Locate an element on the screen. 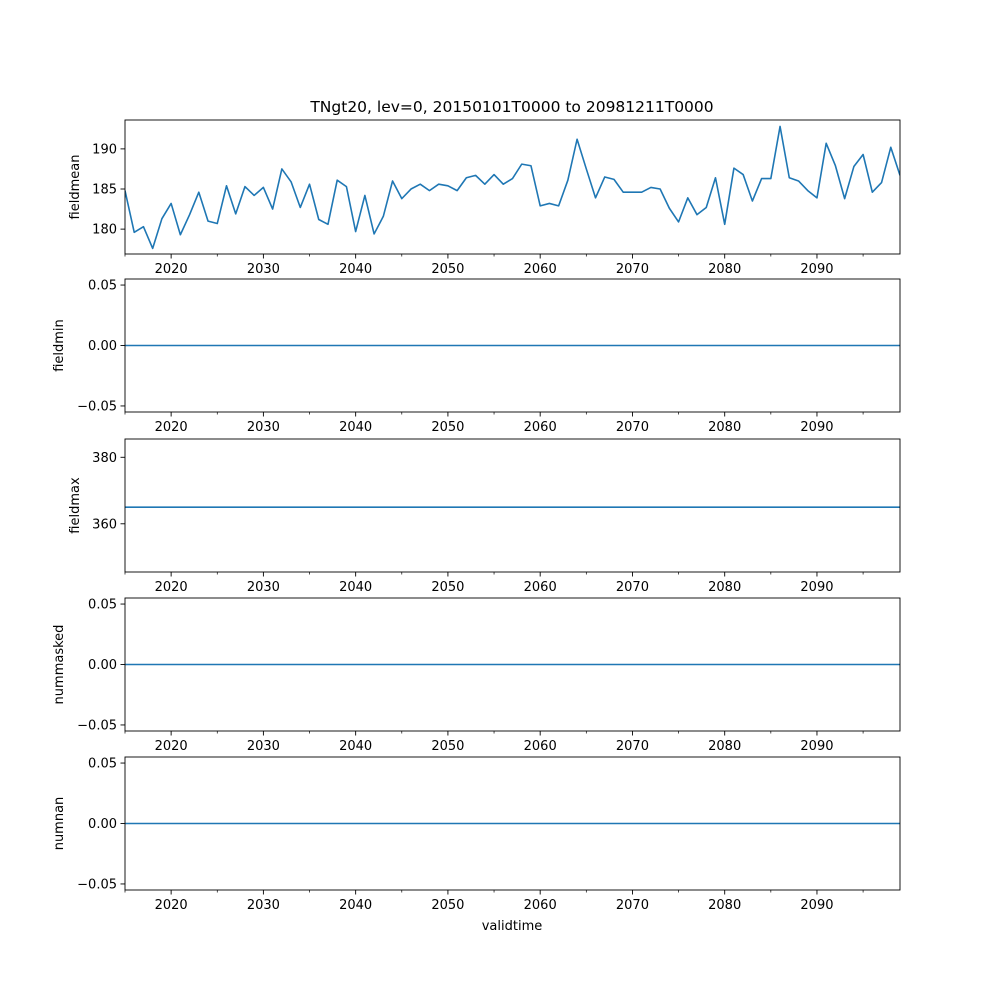 Image resolution: width=1000 pixels, height=1000 pixels. y-tick-label: 380 is located at coordinates (104, 458).